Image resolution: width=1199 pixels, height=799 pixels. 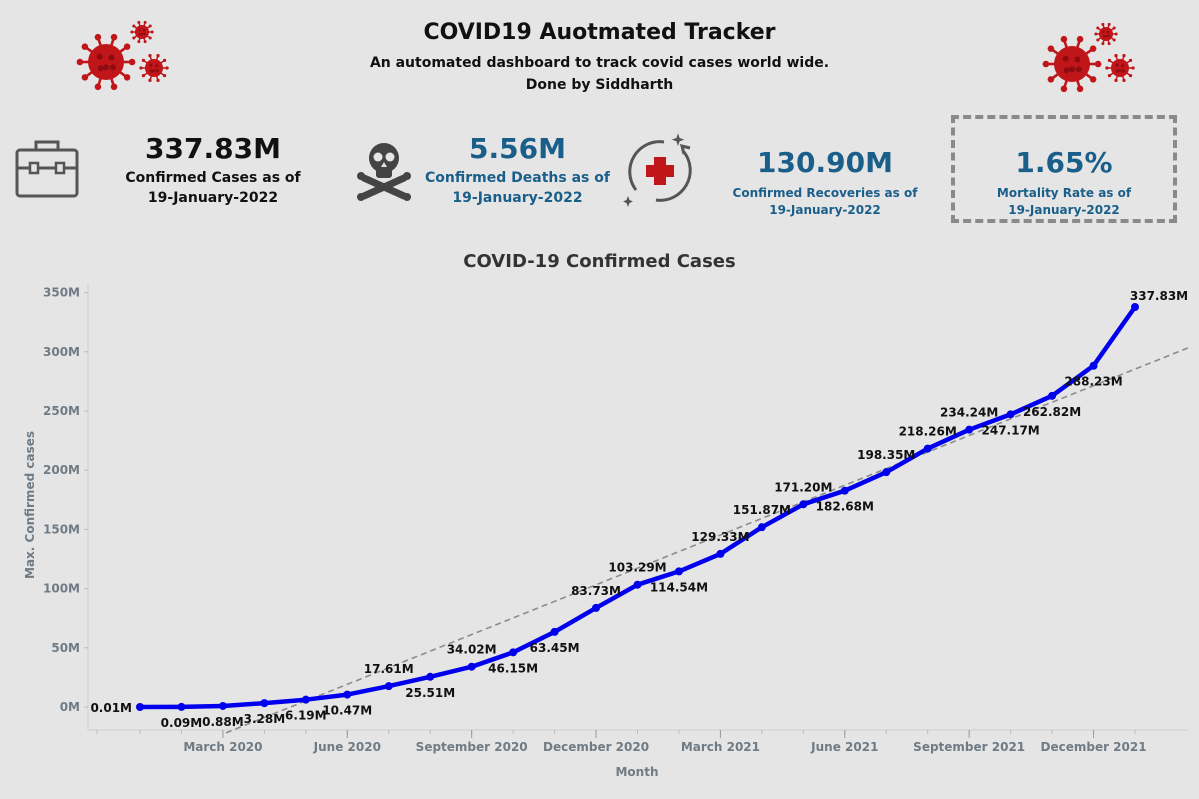 I want to click on data-label: 25.51M, so click(x=430, y=693).